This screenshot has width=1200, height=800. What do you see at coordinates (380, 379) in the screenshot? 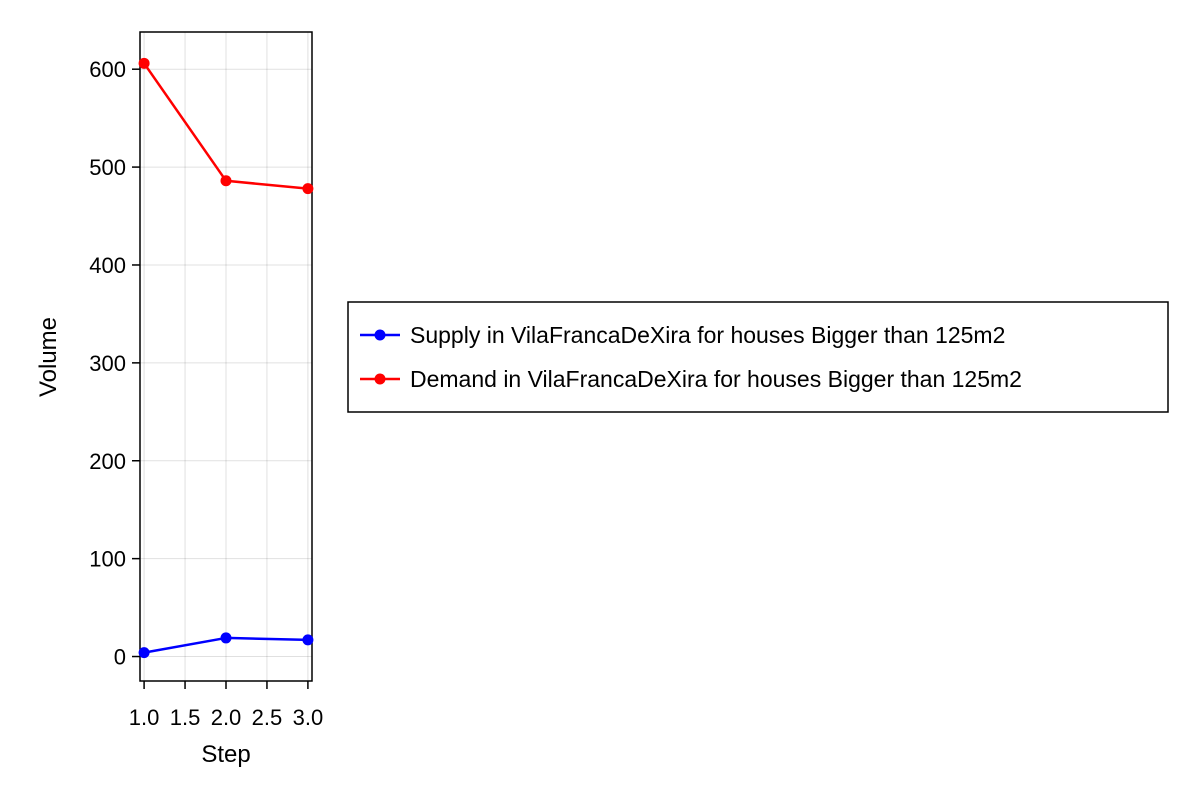
I see `legend-marker-demand` at bounding box center [380, 379].